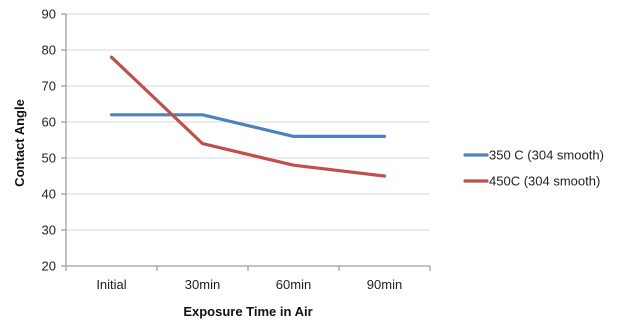  What do you see at coordinates (293, 284) in the screenshot?
I see `x-tick-label: 60min` at bounding box center [293, 284].